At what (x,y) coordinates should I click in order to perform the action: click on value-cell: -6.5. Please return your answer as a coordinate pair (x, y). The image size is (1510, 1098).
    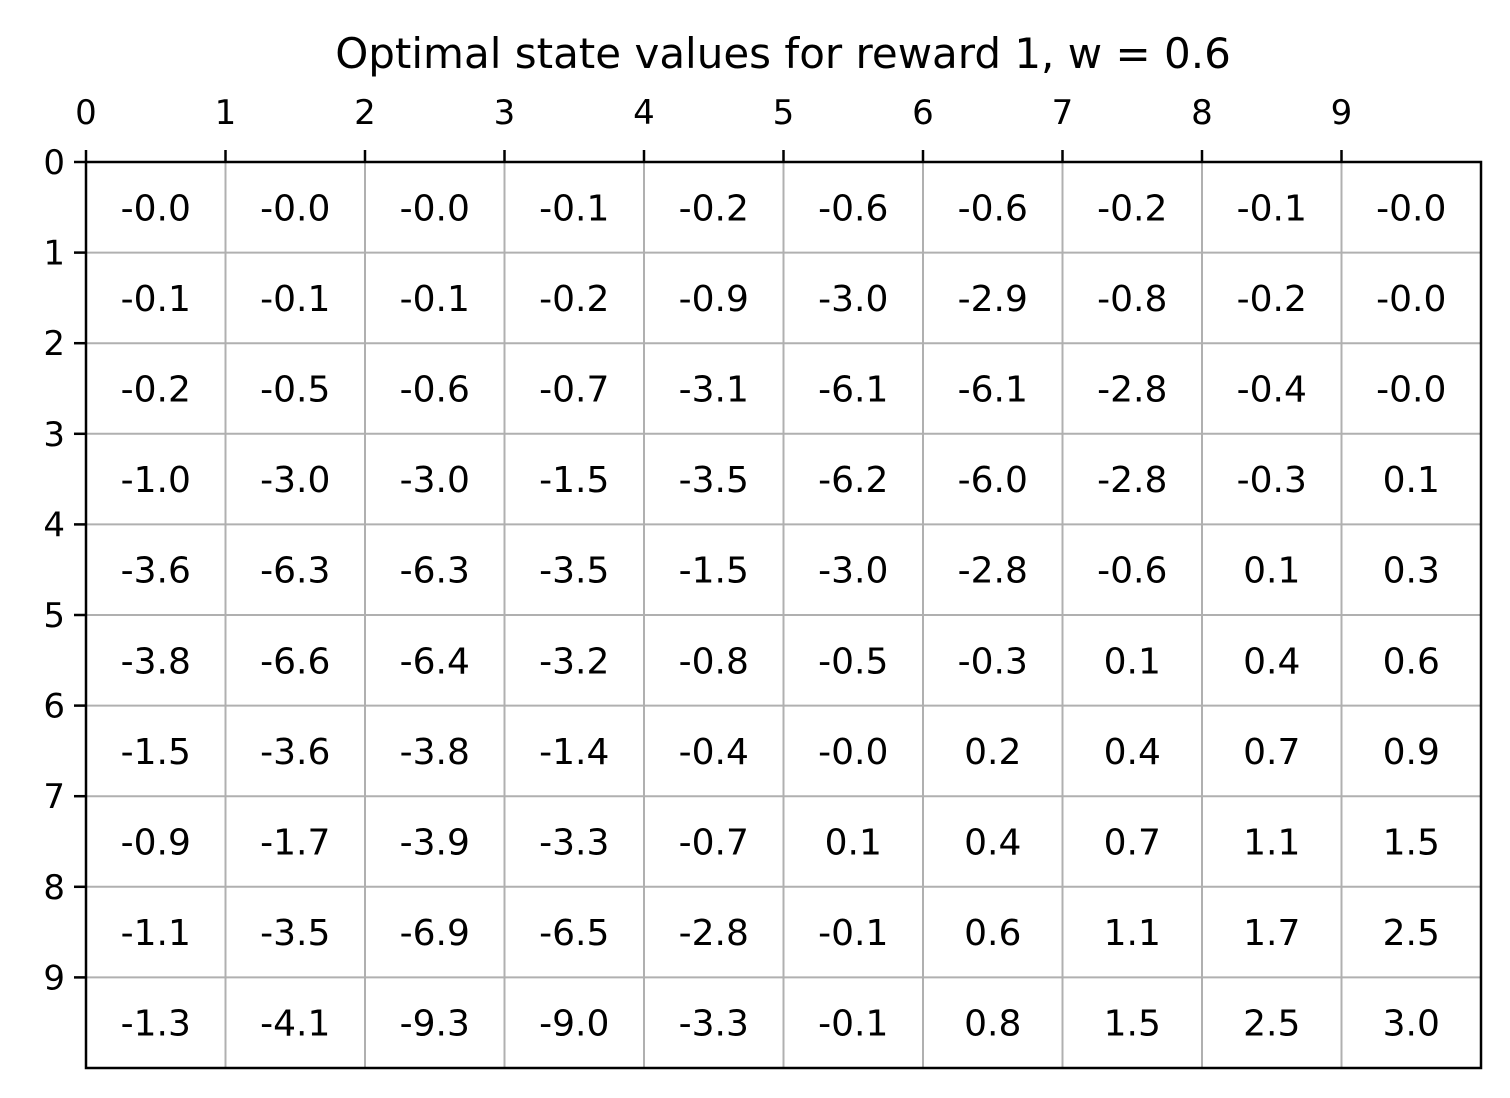
    Looking at the image, I should click on (574, 933).